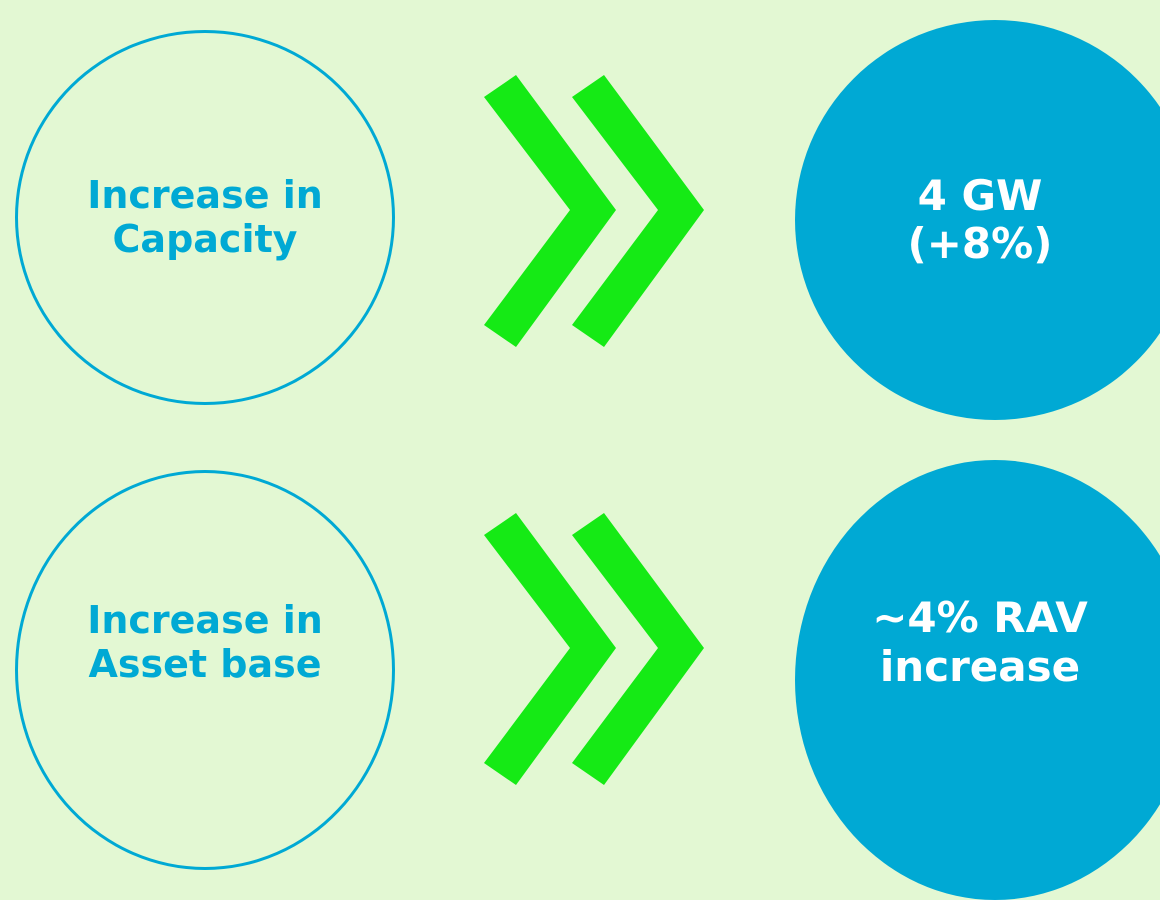 This screenshot has width=1160, height=900. I want to click on asset-base-label-line1: Increase in, so click(205, 619).